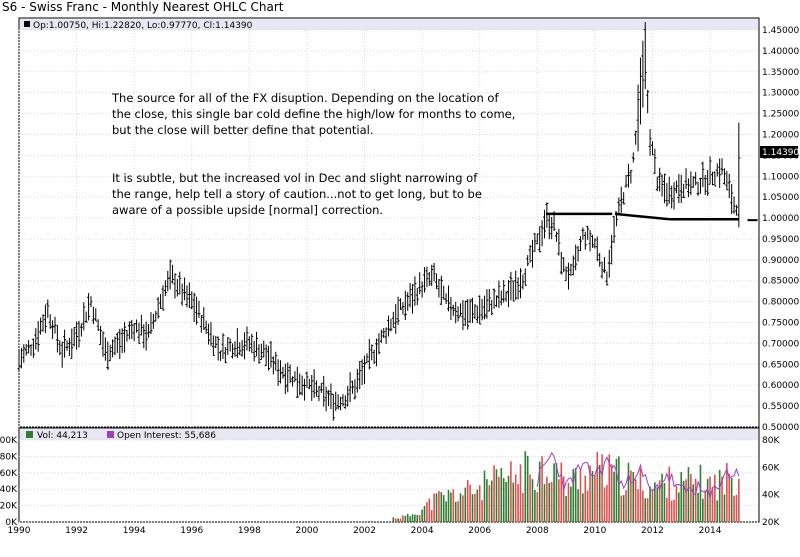  I want to click on volume-grid, so click(389, 481).